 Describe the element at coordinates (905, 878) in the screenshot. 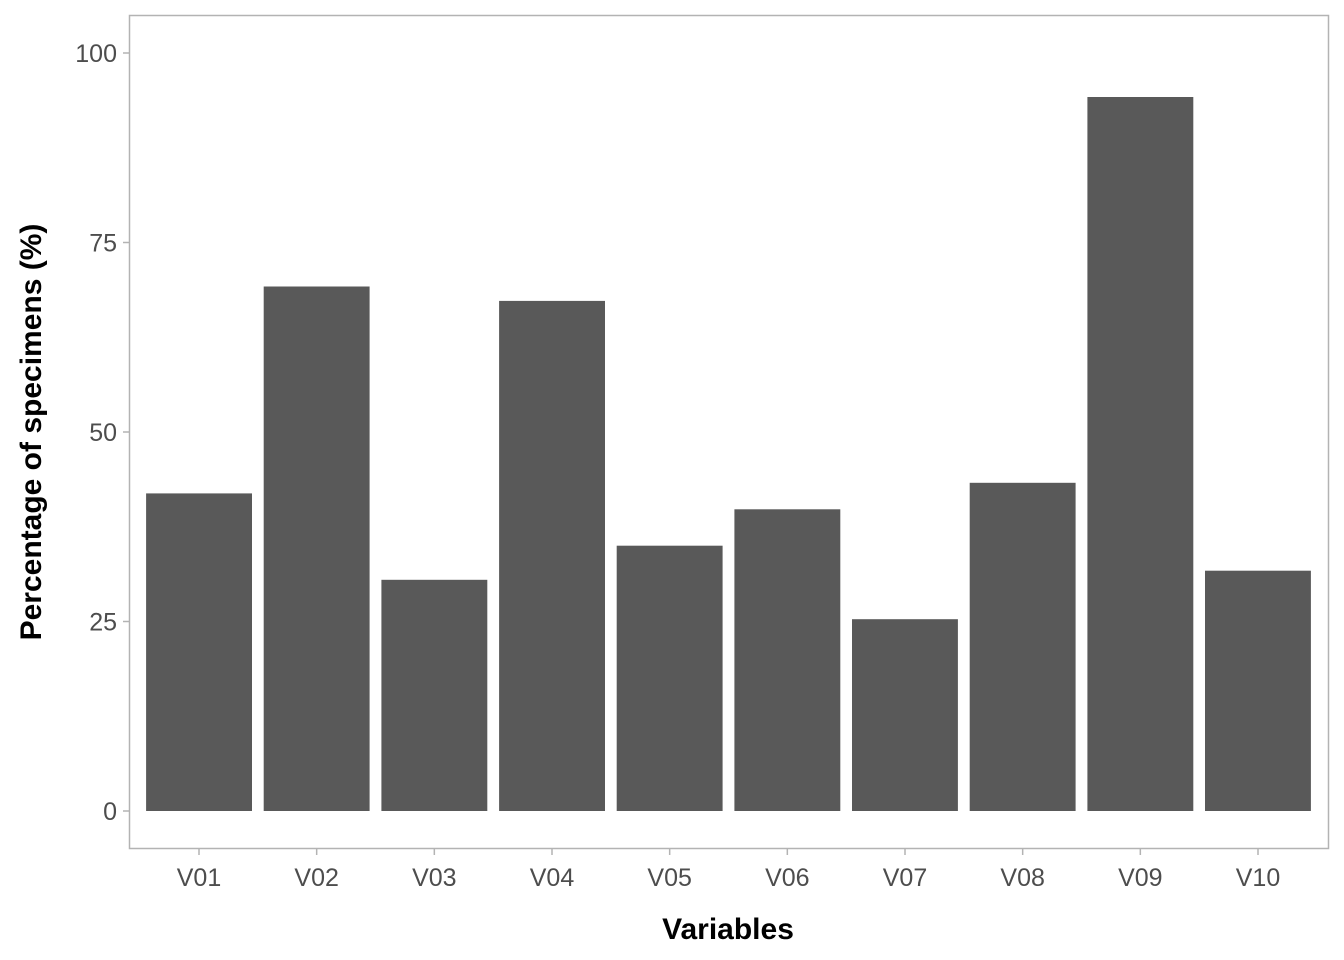

I see `x-tick-label: V07` at that location.